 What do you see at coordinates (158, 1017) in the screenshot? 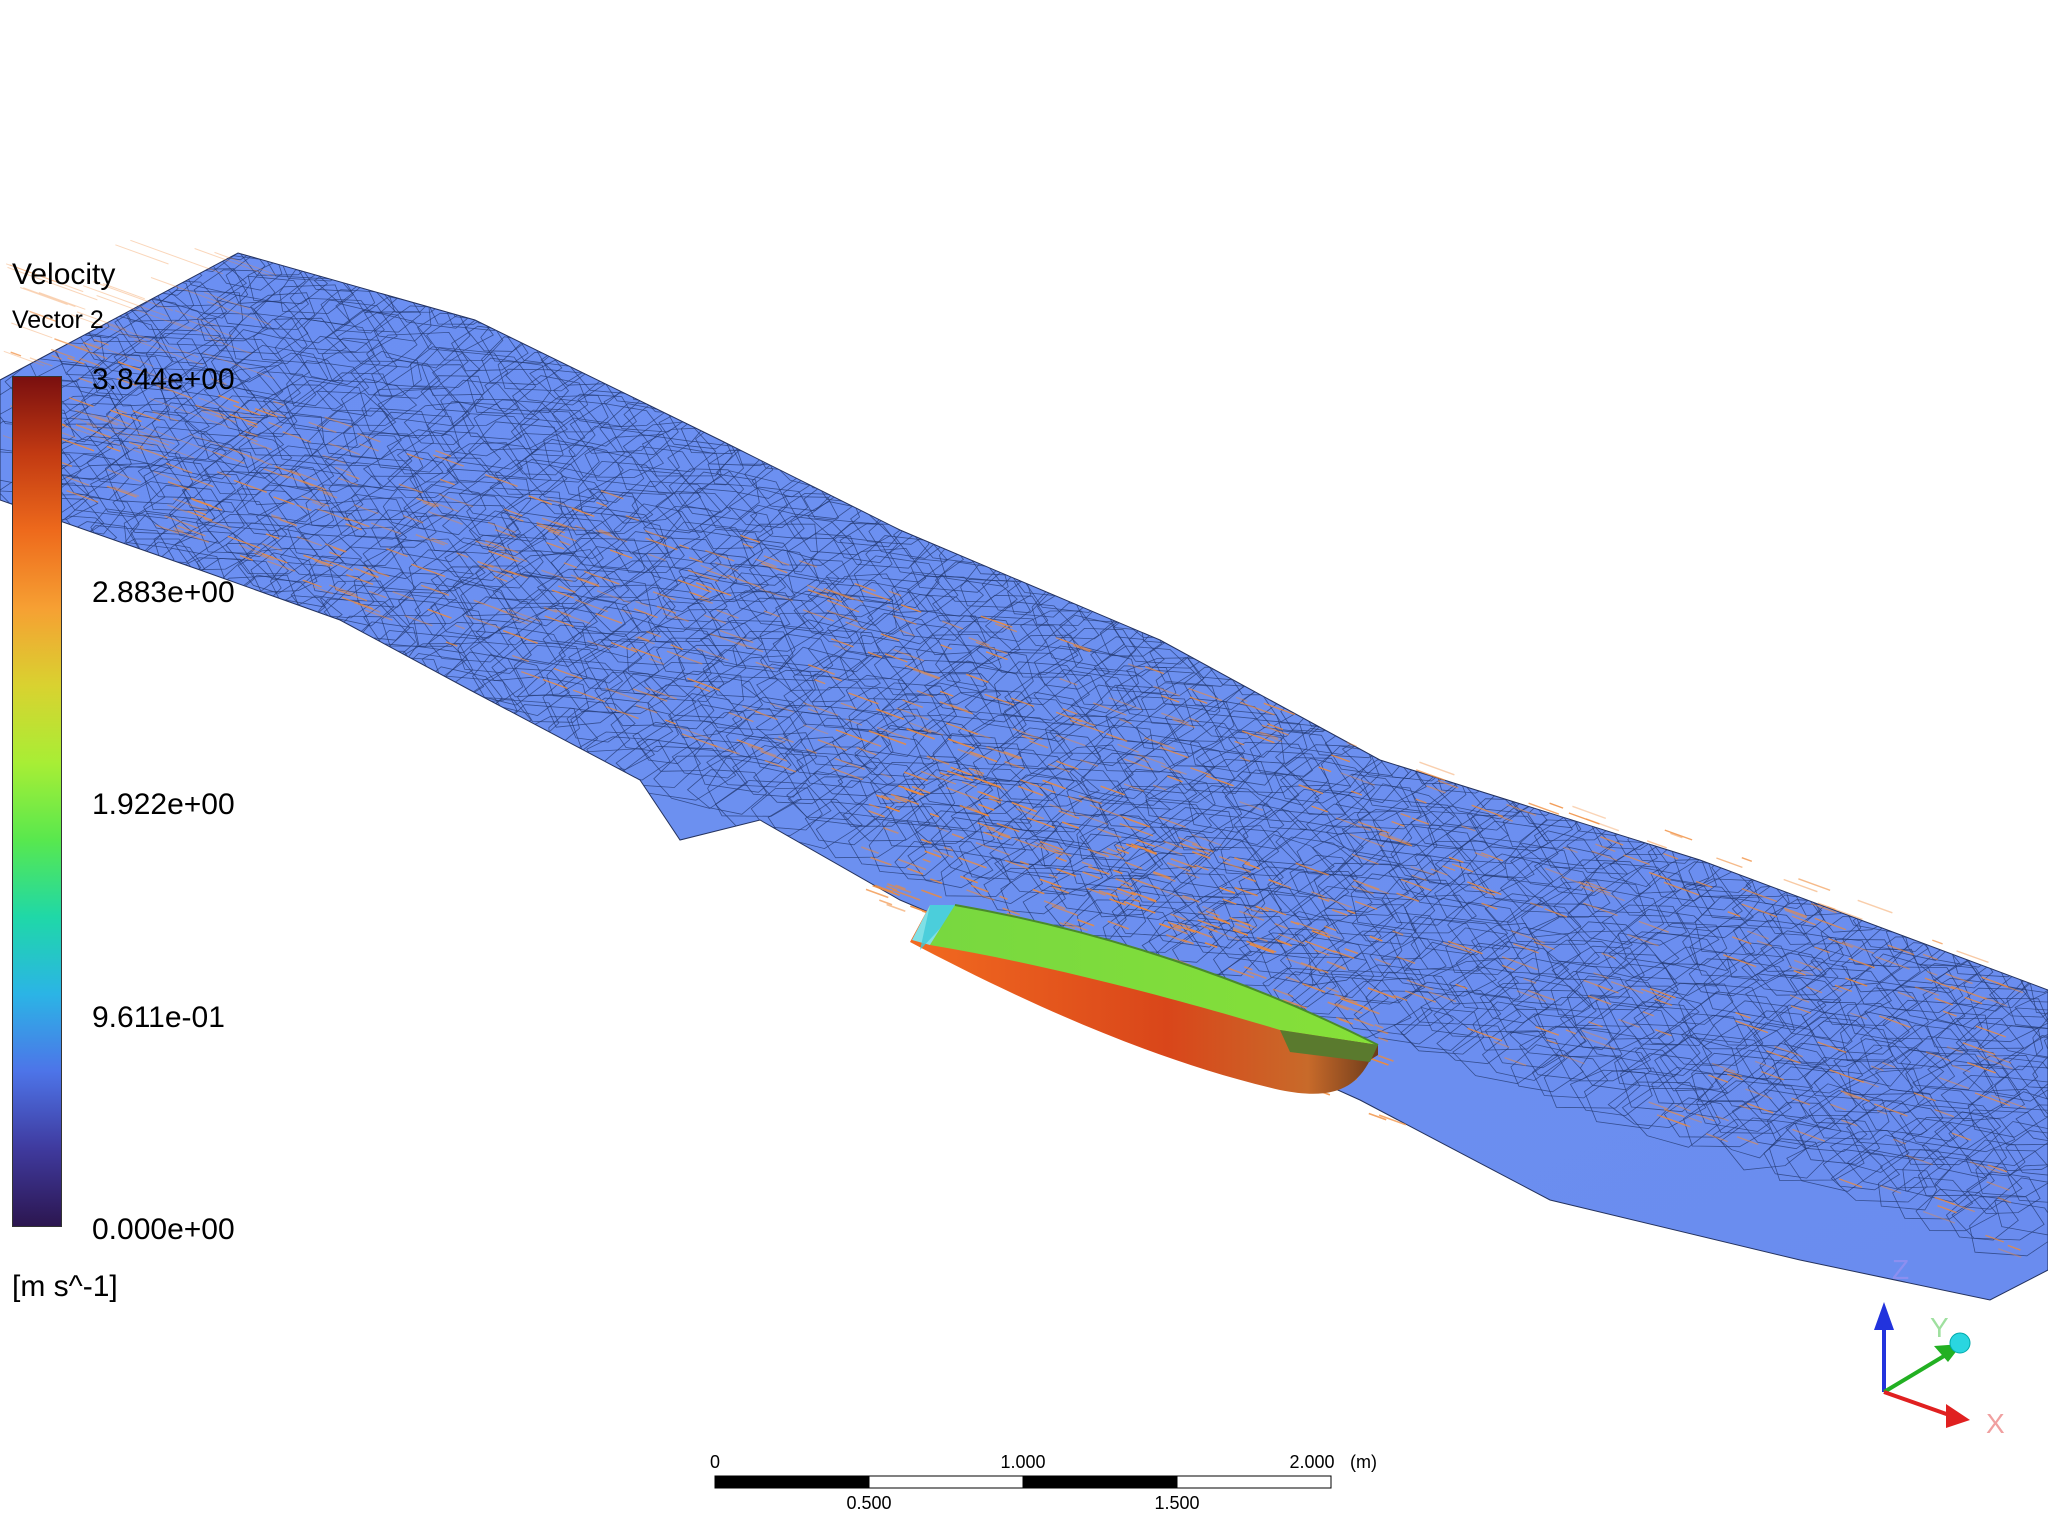
I see `legend-label-1: 9.611e-01` at bounding box center [158, 1017].